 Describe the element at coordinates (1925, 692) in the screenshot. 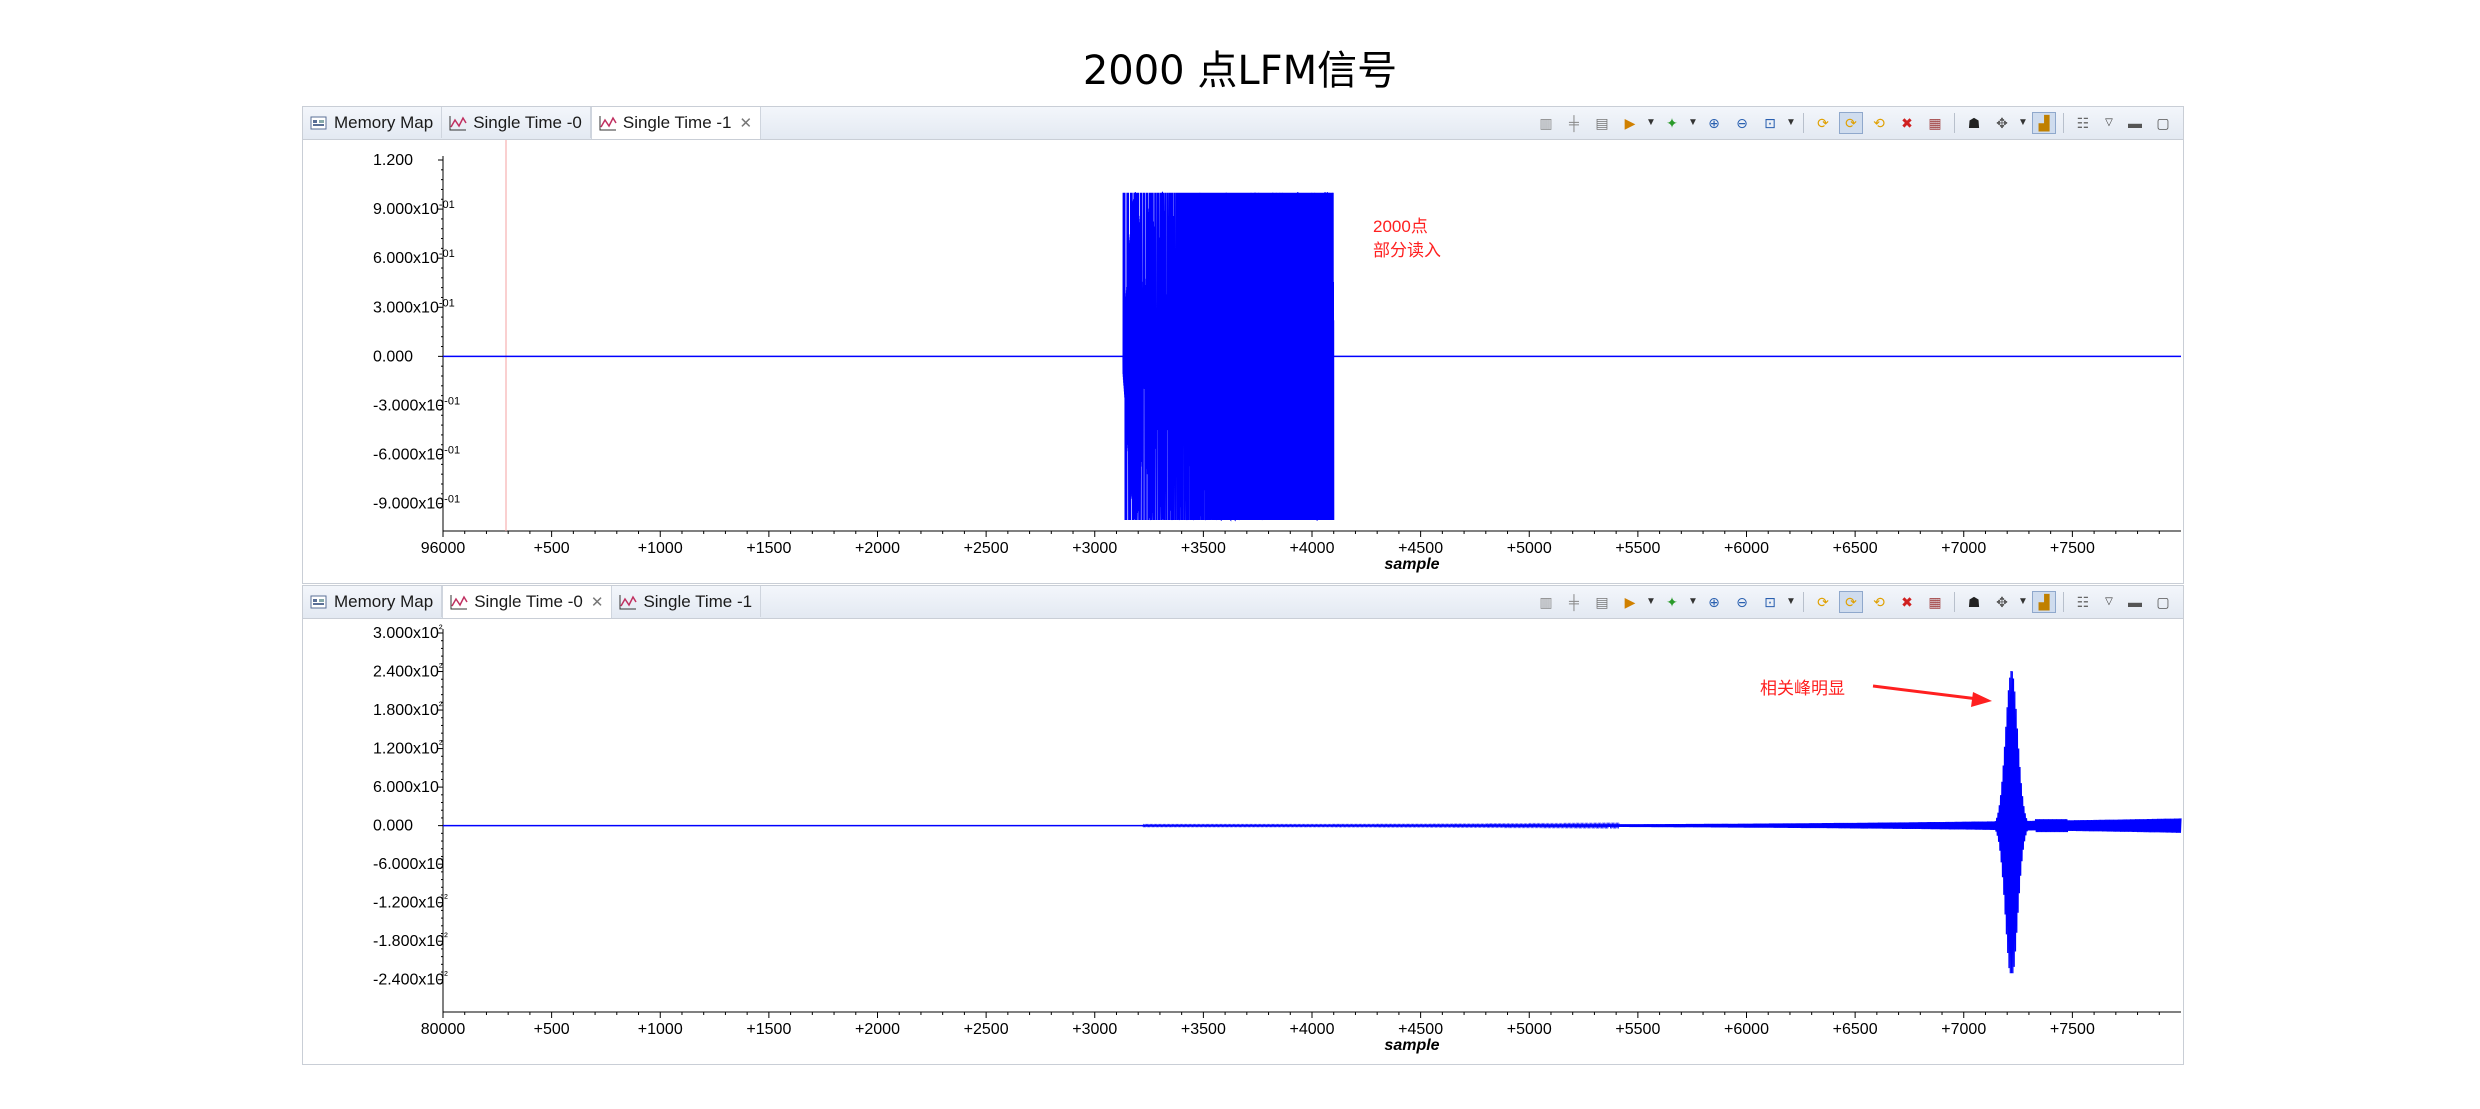

I see `annotation-arrow` at that location.